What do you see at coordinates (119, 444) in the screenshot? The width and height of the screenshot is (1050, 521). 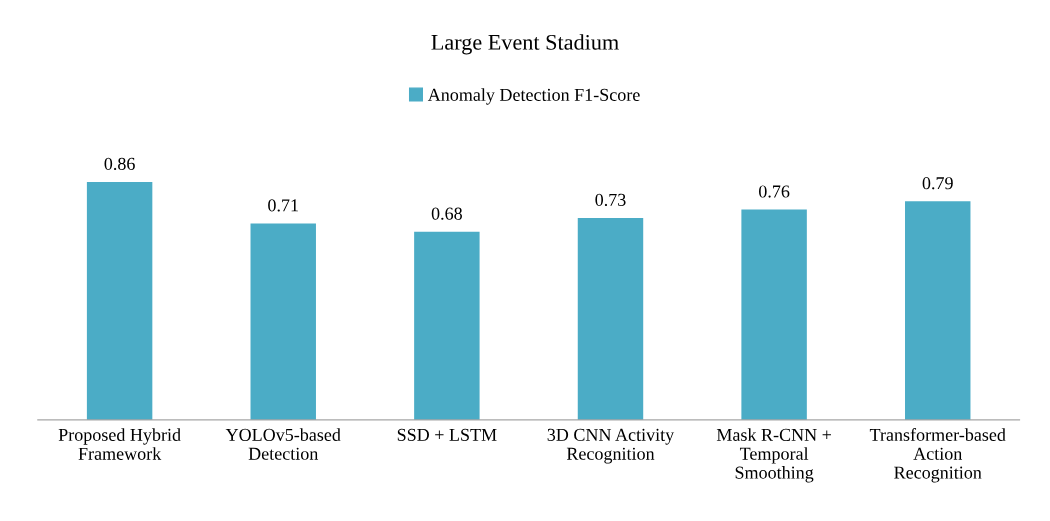 I see `x-tick-label: Proposed Hybrid Framework` at bounding box center [119, 444].